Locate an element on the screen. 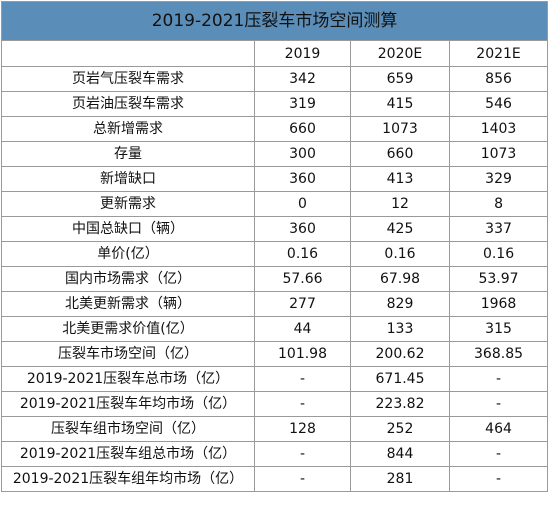  table-row: 压裂车市场空间（亿） 101.98 200.62 368.85 is located at coordinates (274, 354).